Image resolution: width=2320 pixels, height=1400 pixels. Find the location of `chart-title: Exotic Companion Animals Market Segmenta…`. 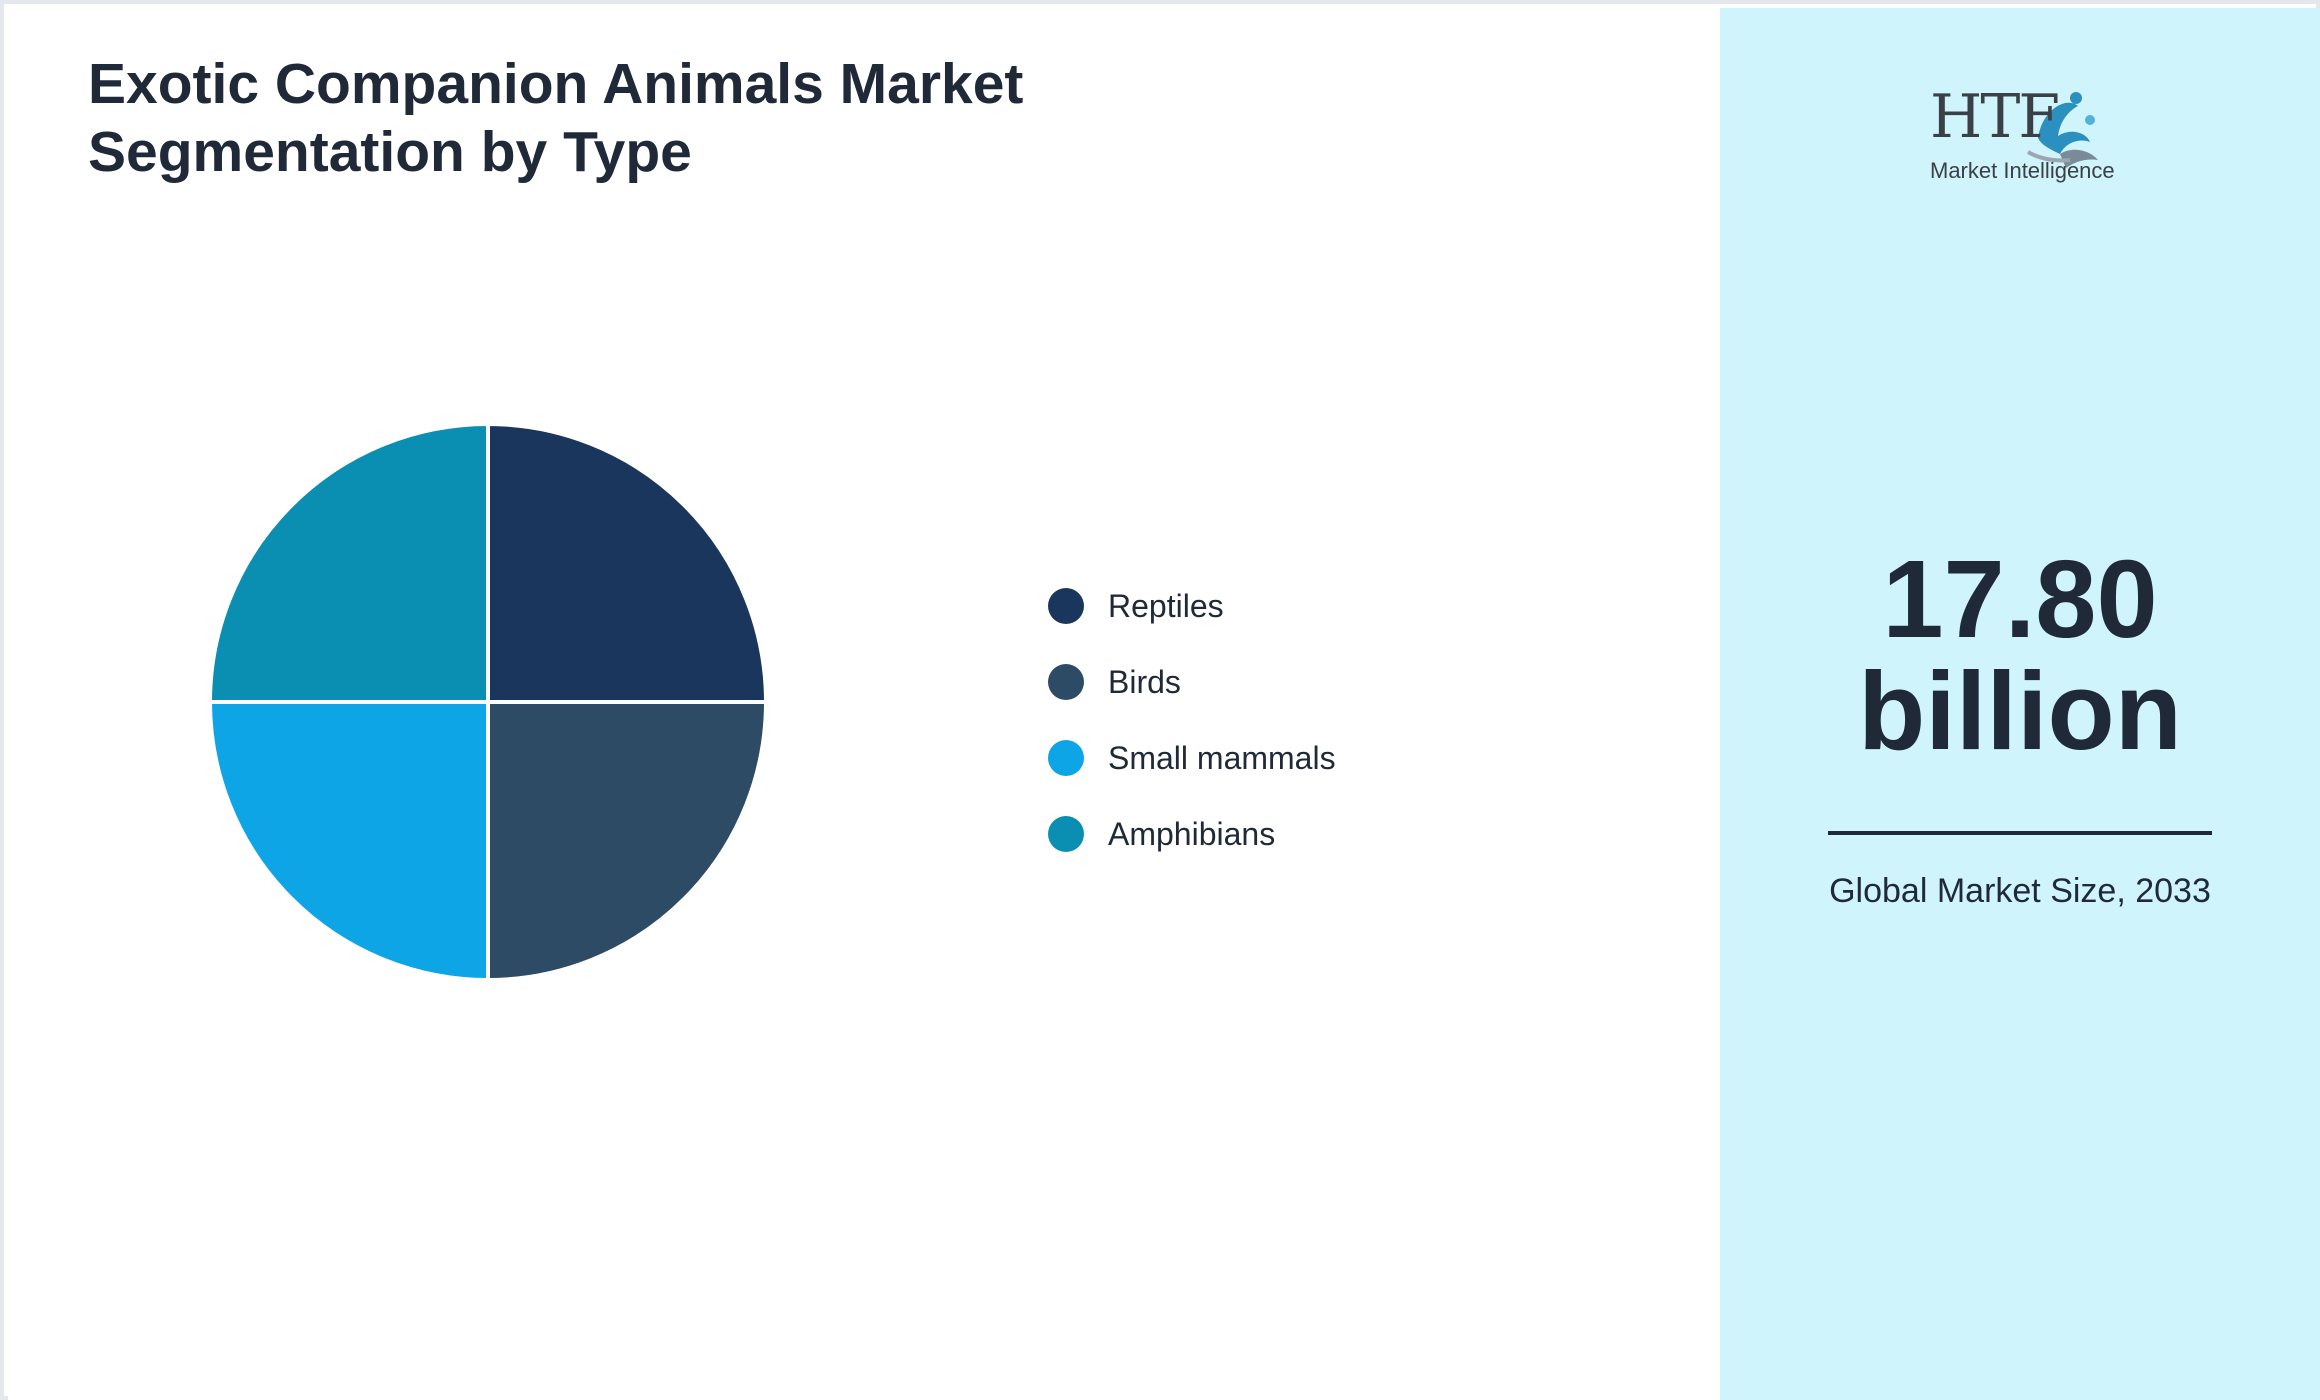

chart-title: Exotic Companion Animals Market Segmenta… is located at coordinates (556, 118).